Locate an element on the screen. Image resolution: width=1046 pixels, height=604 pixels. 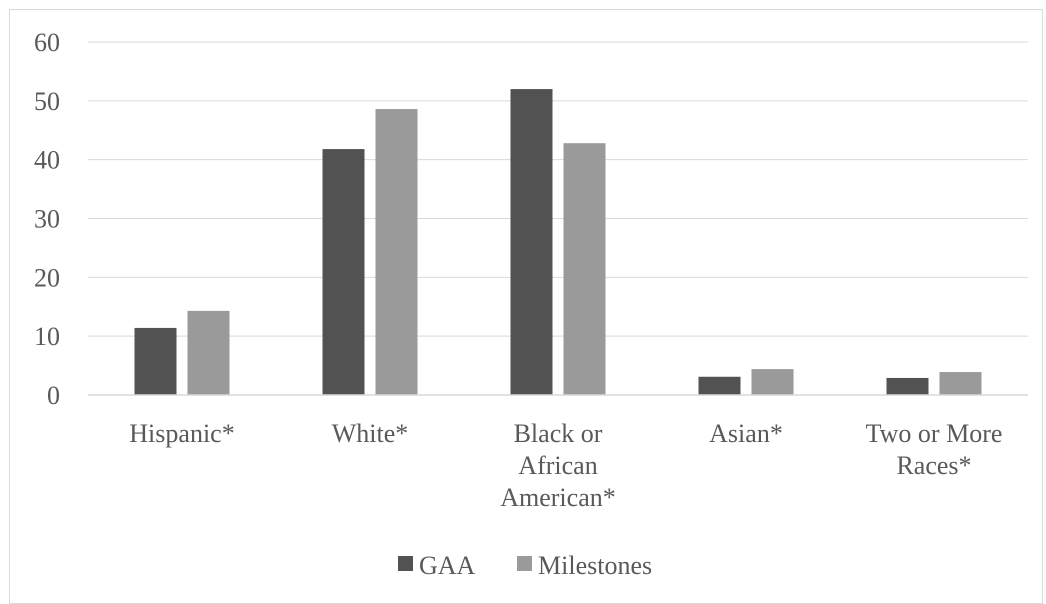
y-tick-label: 10 is located at coordinates (47, 336).